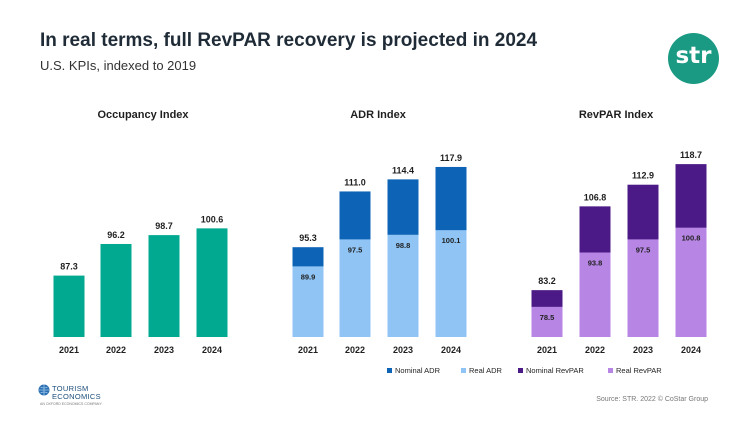 The image size is (750, 422). Describe the element at coordinates (520, 370) in the screenshot. I see `legend-swatch-nominal-revpar` at that location.